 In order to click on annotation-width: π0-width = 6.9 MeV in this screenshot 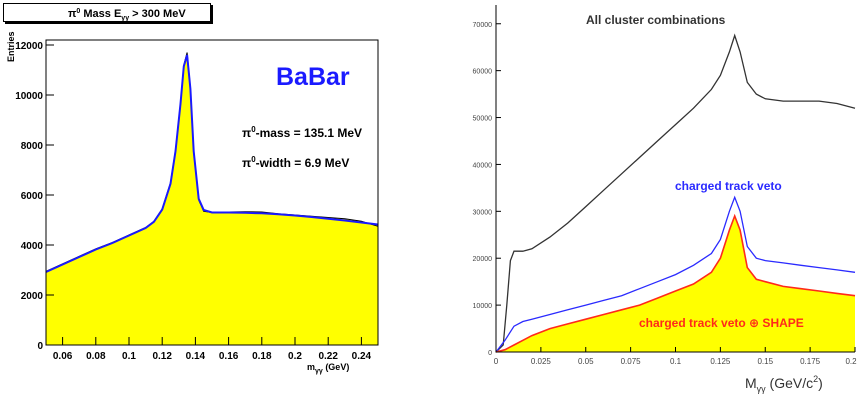, I will do `click(295, 162)`.